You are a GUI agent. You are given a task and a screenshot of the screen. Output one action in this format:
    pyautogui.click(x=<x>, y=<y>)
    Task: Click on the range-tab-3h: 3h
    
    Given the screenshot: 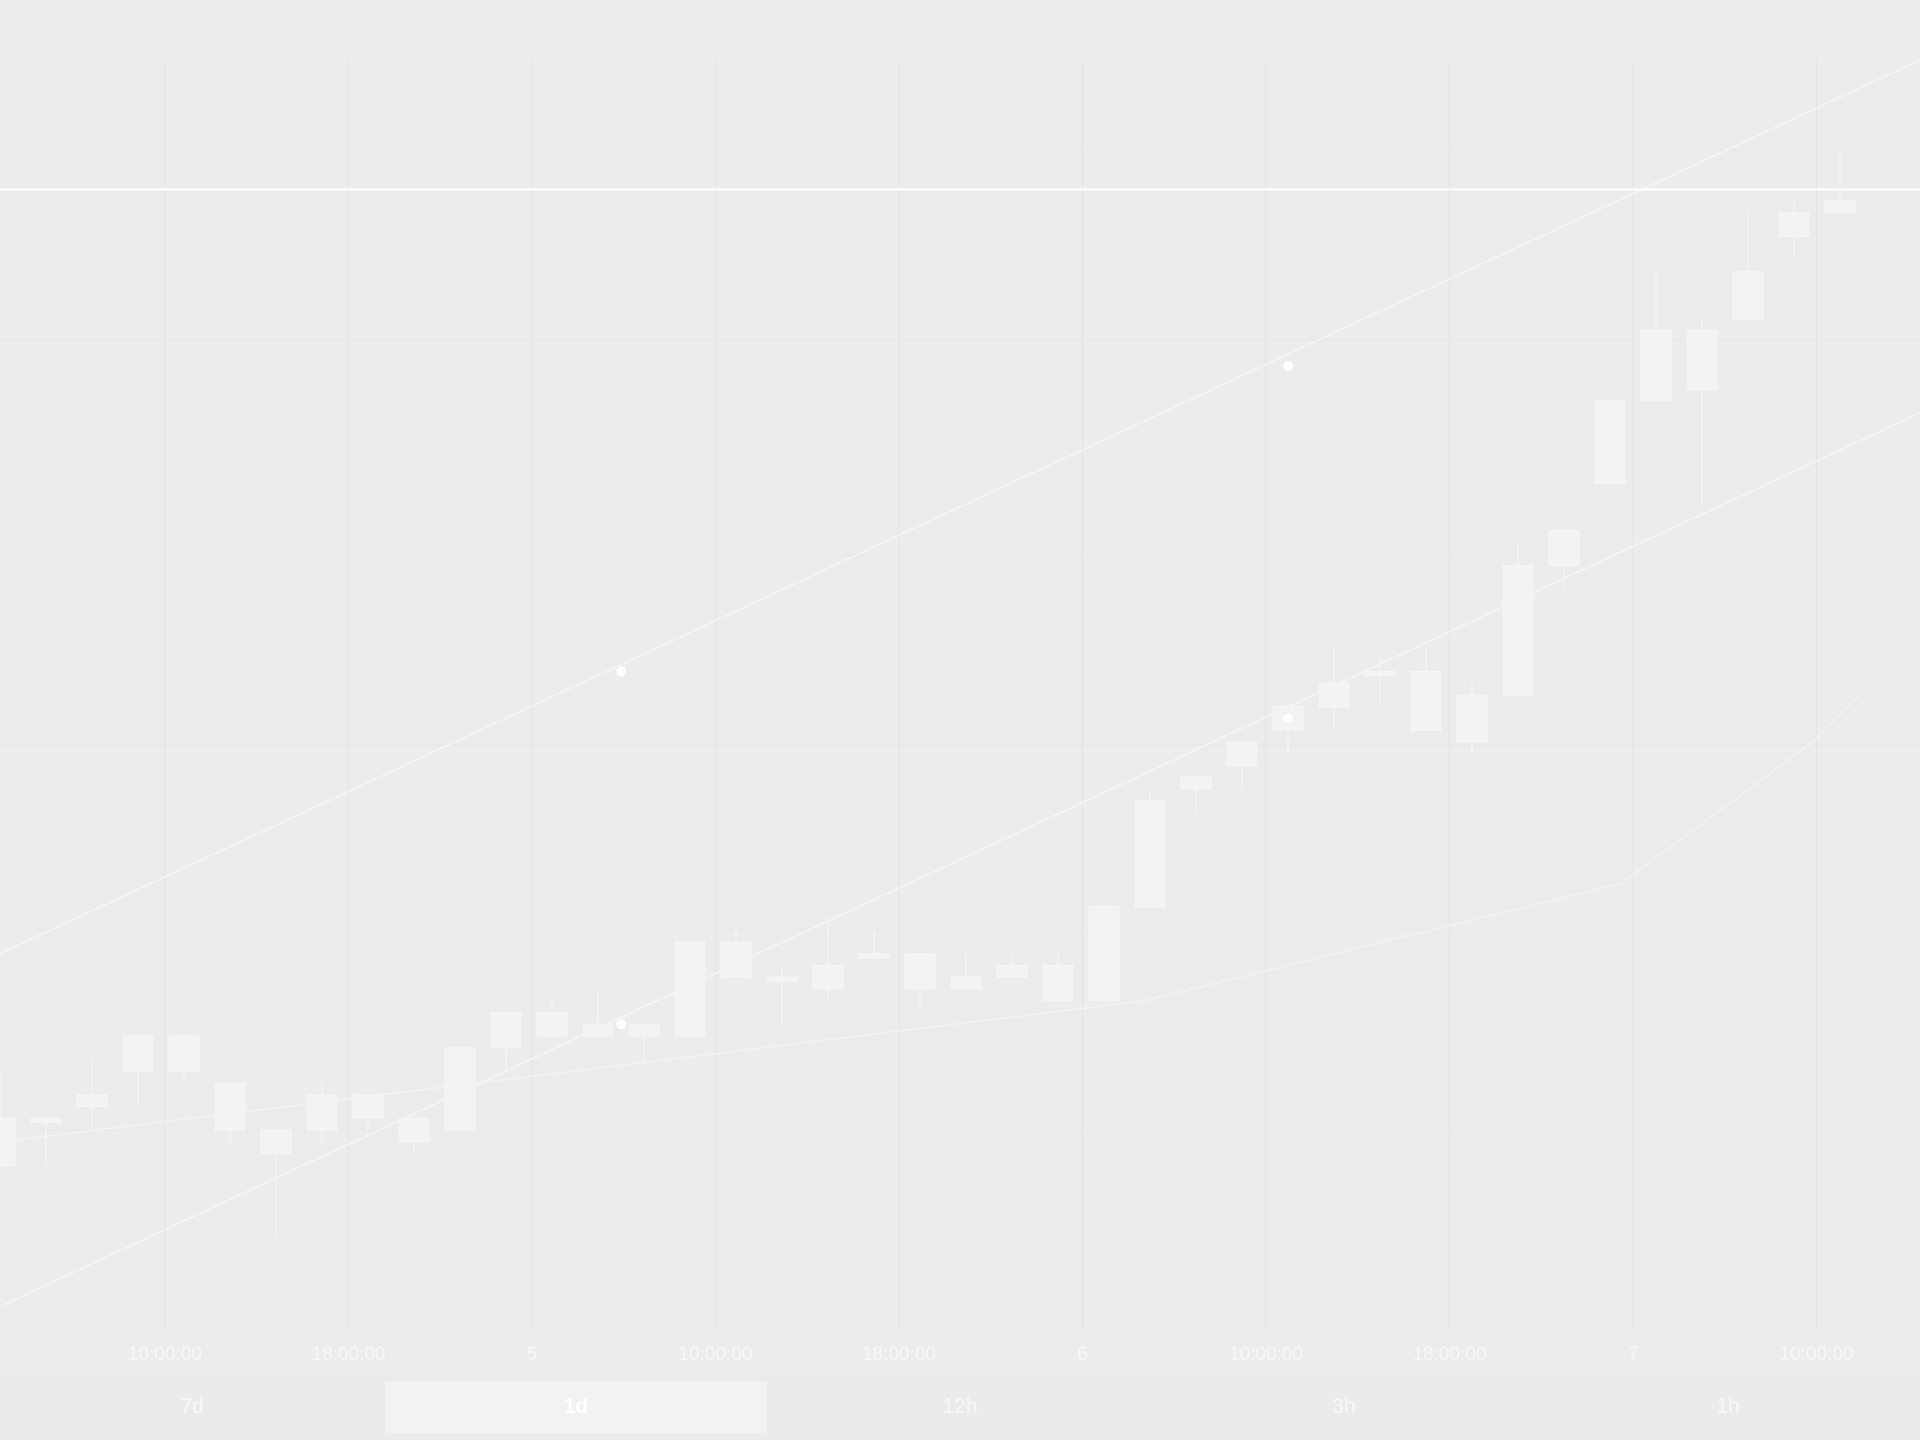 What is the action you would take?
    pyautogui.click(x=1344, y=1406)
    